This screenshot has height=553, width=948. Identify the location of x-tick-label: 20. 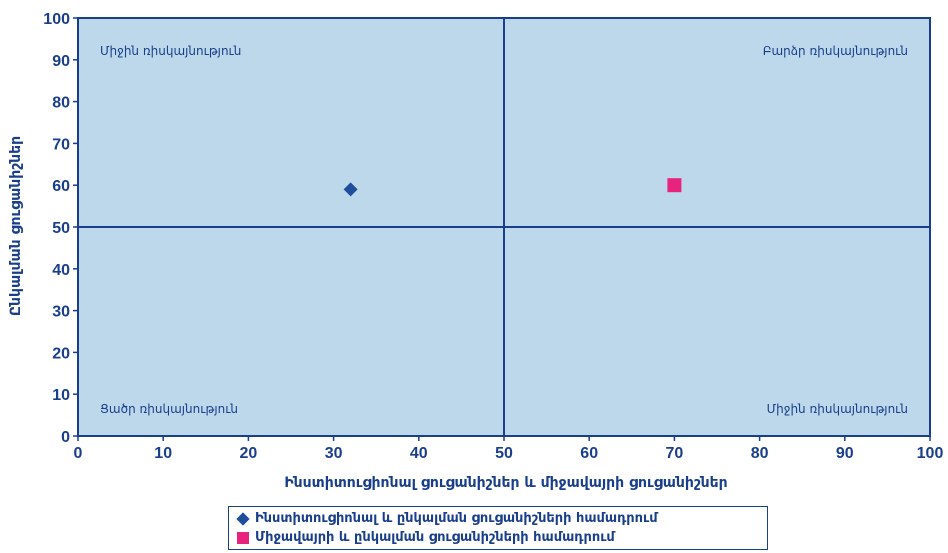
(249, 453).